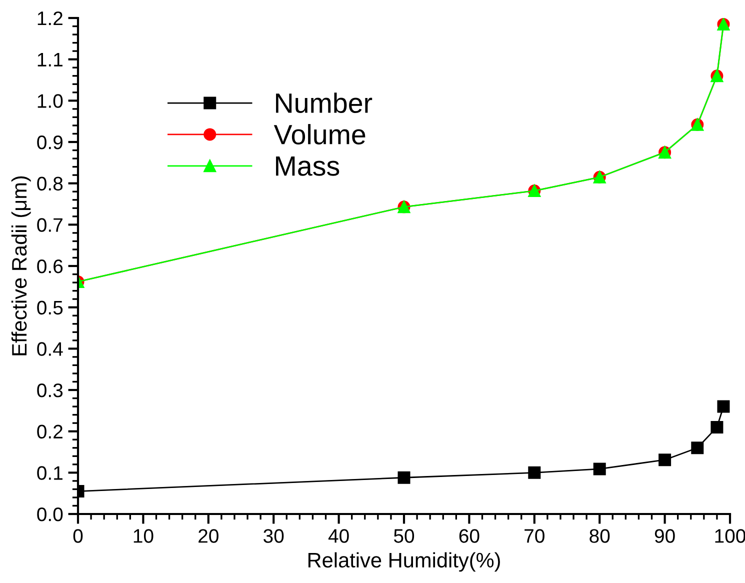 The width and height of the screenshot is (745, 583). I want to click on x-tick-label: 80, so click(600, 536).